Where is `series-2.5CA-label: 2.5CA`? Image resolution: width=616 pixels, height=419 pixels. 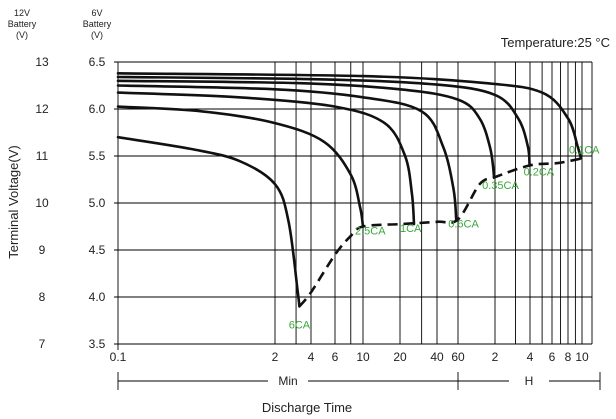 series-2.5CA-label: 2.5CA is located at coordinates (370, 232).